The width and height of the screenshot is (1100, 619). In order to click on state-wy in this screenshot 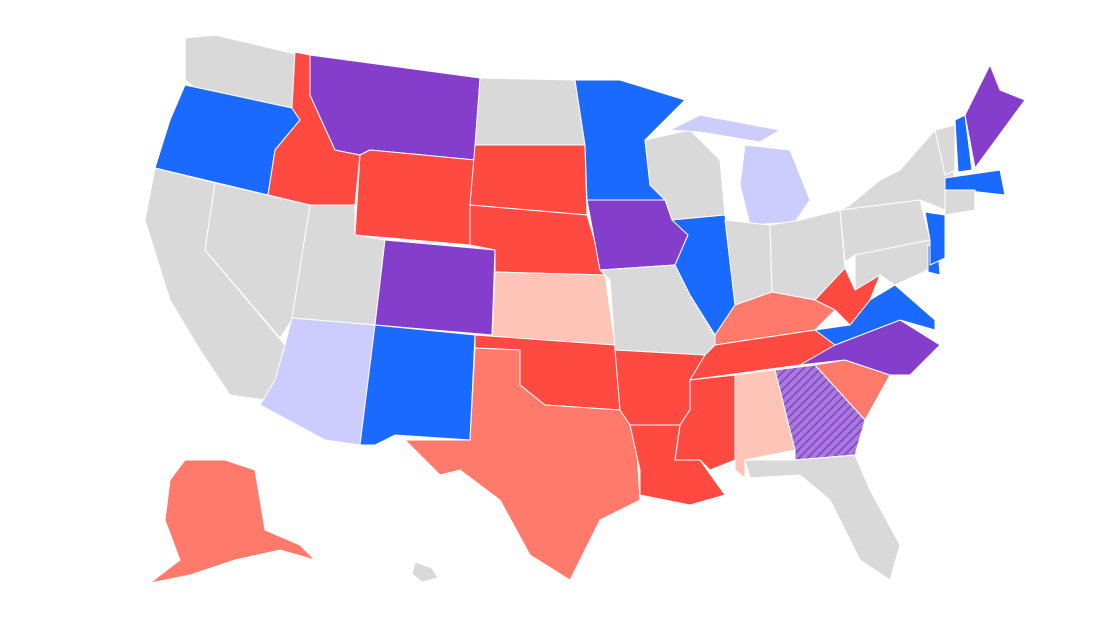, I will do `click(415, 197)`.